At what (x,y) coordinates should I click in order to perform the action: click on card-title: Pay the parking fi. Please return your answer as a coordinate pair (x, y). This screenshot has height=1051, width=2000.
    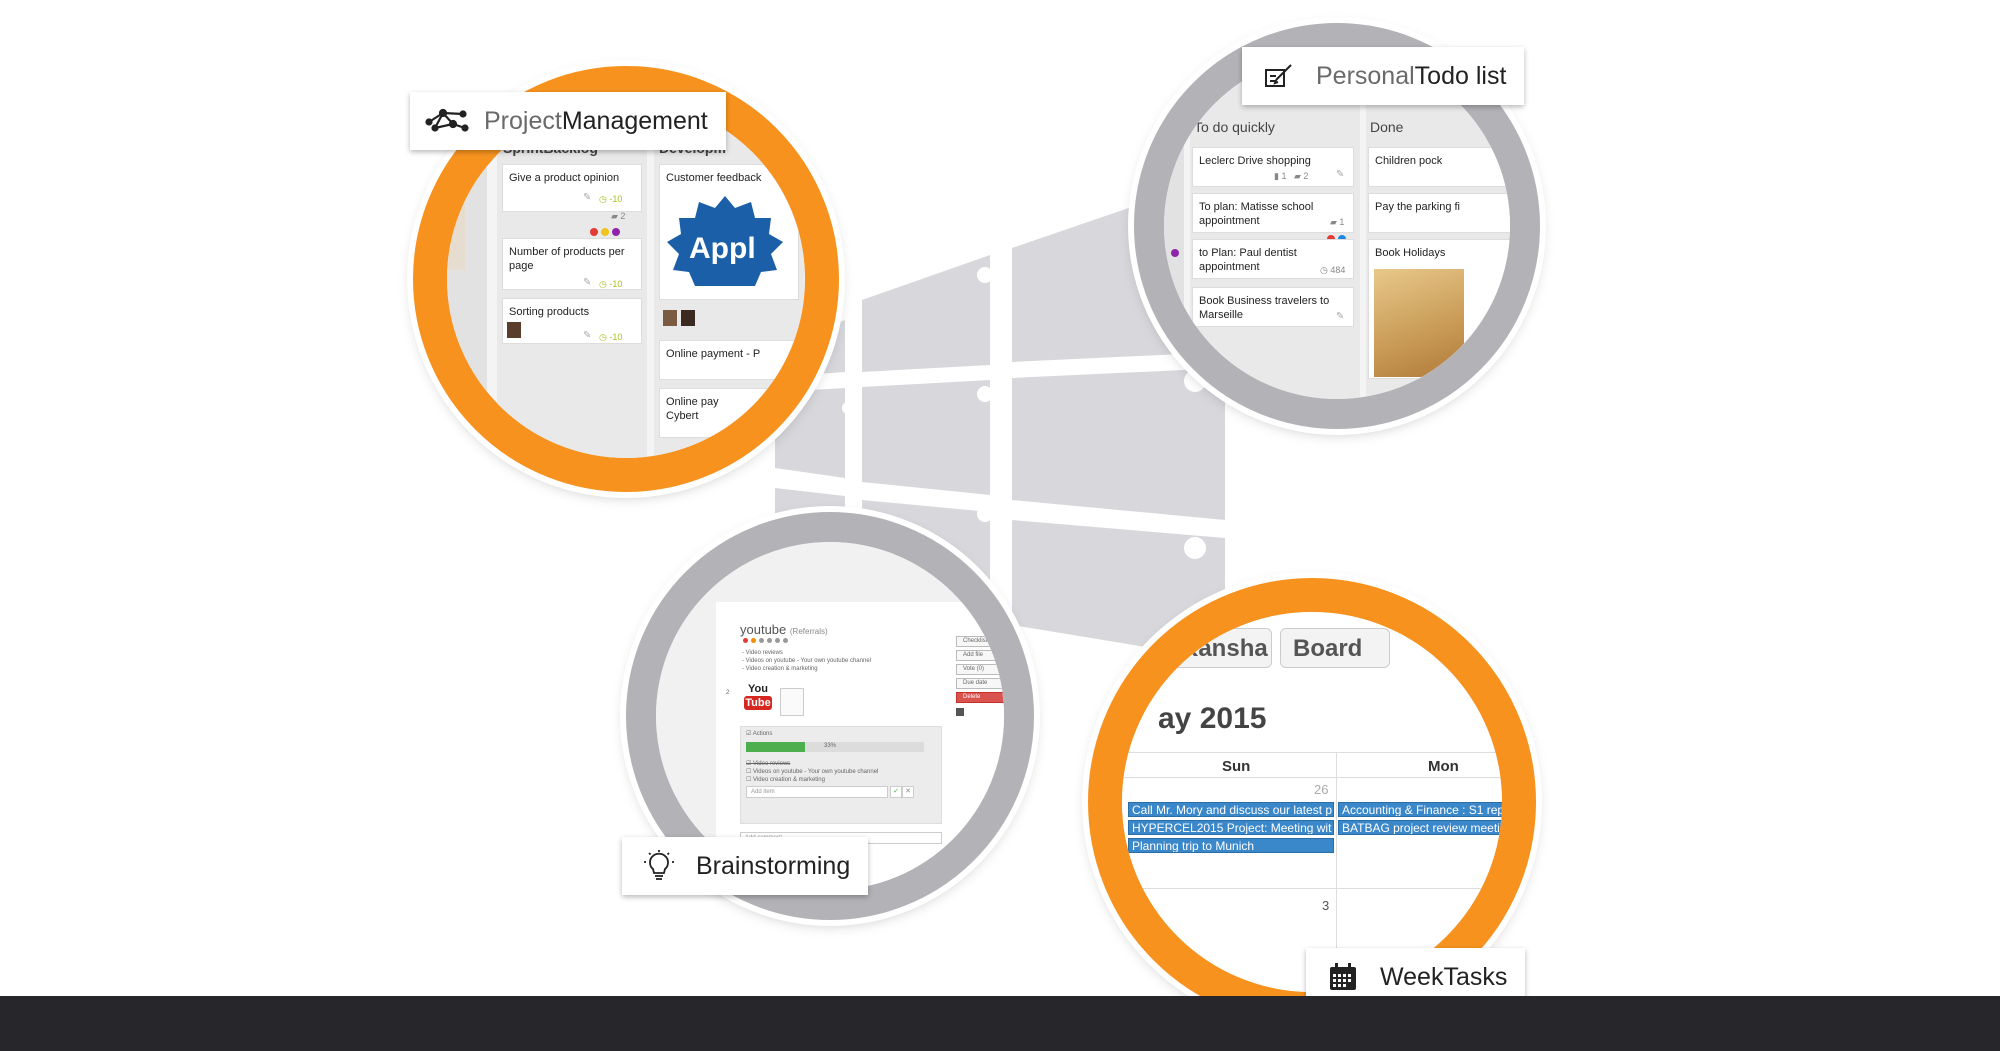
    Looking at the image, I should click on (1417, 207).